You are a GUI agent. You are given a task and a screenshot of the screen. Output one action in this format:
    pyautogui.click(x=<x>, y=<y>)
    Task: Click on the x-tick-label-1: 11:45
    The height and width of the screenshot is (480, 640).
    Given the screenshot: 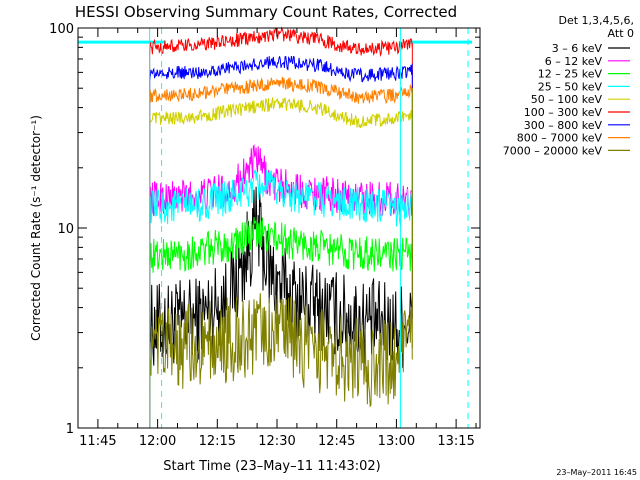 What is the action you would take?
    pyautogui.click(x=97, y=441)
    